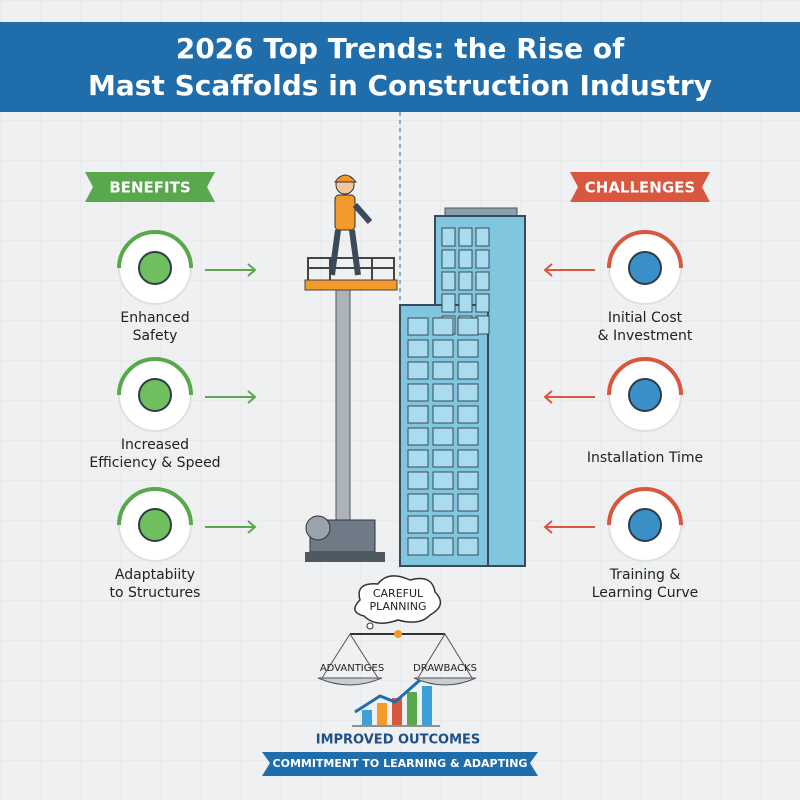  I want to click on benefits-item: Adaptabiity to Structures, so click(183, 544).